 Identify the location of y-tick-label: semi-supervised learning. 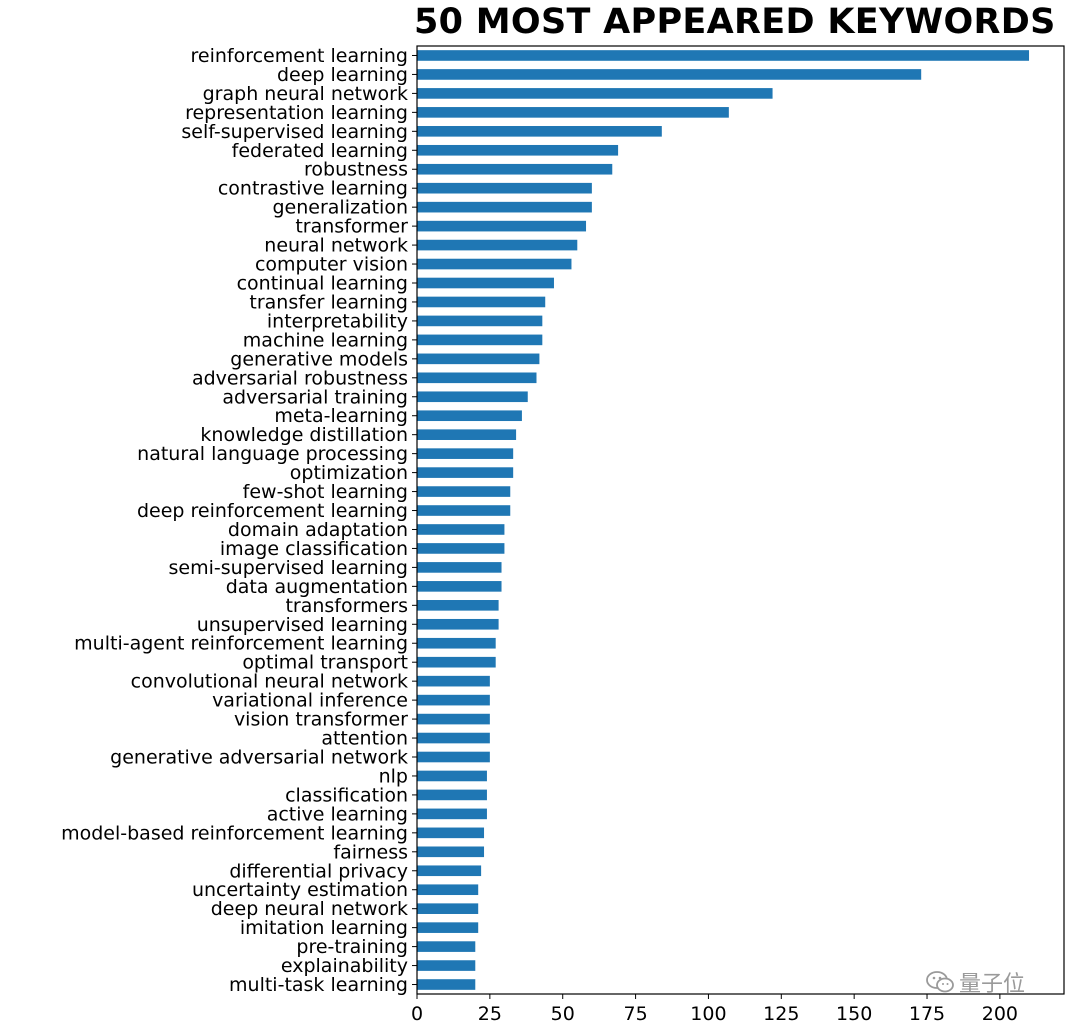
(288, 568).